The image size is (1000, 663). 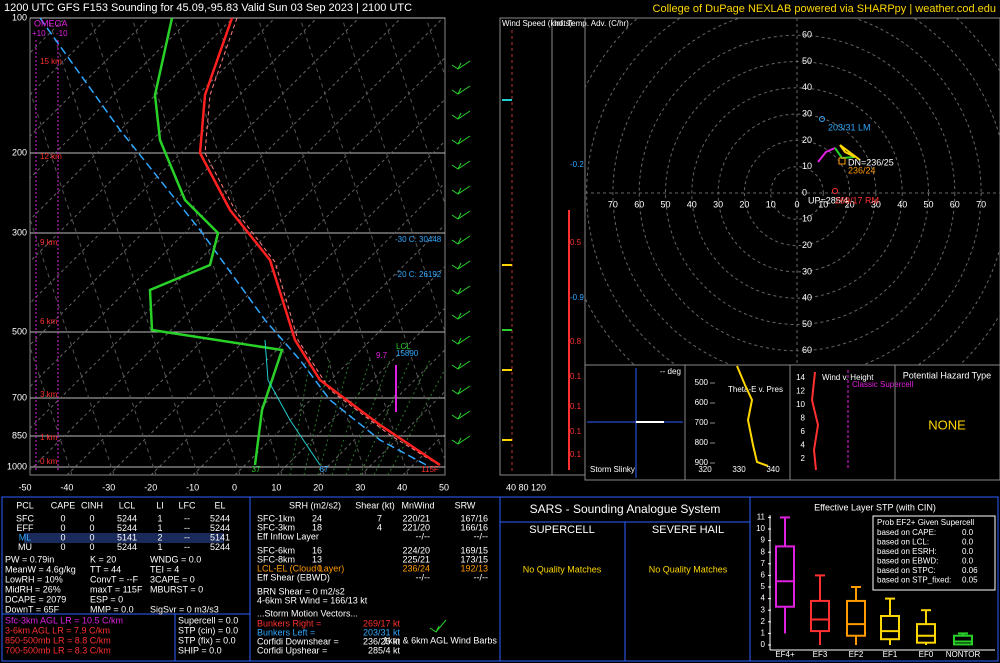 I want to click on stp-row-value: 0.05, so click(x=970, y=580).